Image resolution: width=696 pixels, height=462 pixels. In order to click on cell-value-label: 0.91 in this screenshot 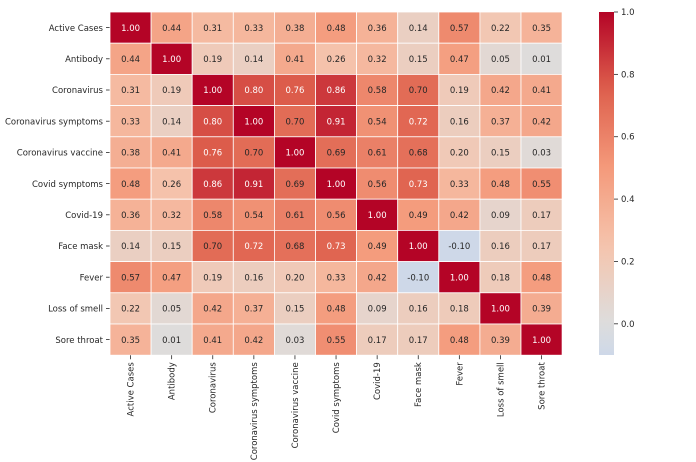, I will do `click(253, 185)`.